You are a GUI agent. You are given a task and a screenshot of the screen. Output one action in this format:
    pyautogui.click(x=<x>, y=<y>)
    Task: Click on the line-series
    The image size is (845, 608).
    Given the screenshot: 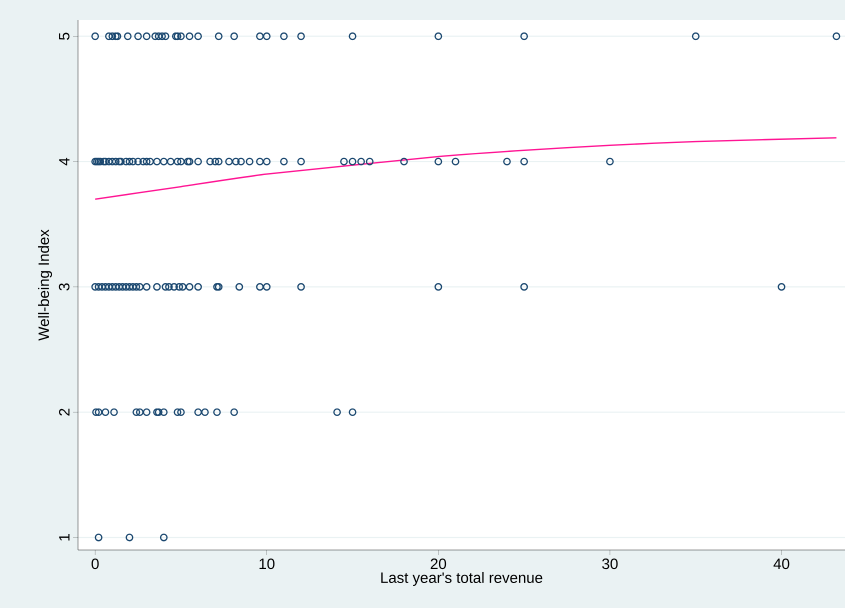 What is the action you would take?
    pyautogui.click(x=466, y=168)
    